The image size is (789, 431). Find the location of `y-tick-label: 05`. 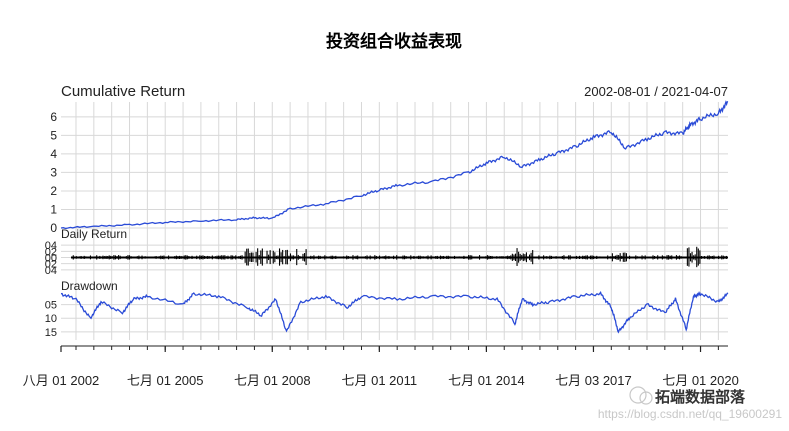

y-tick-label: 05 is located at coordinates (51, 306).